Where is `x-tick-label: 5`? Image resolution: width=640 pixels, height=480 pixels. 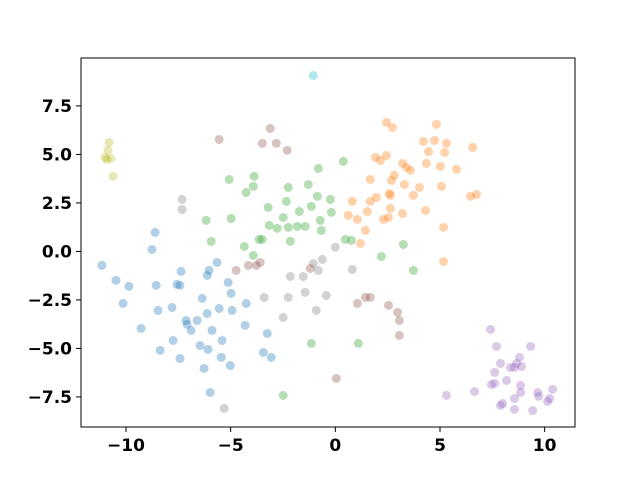 x-tick-label: 5 is located at coordinates (440, 446).